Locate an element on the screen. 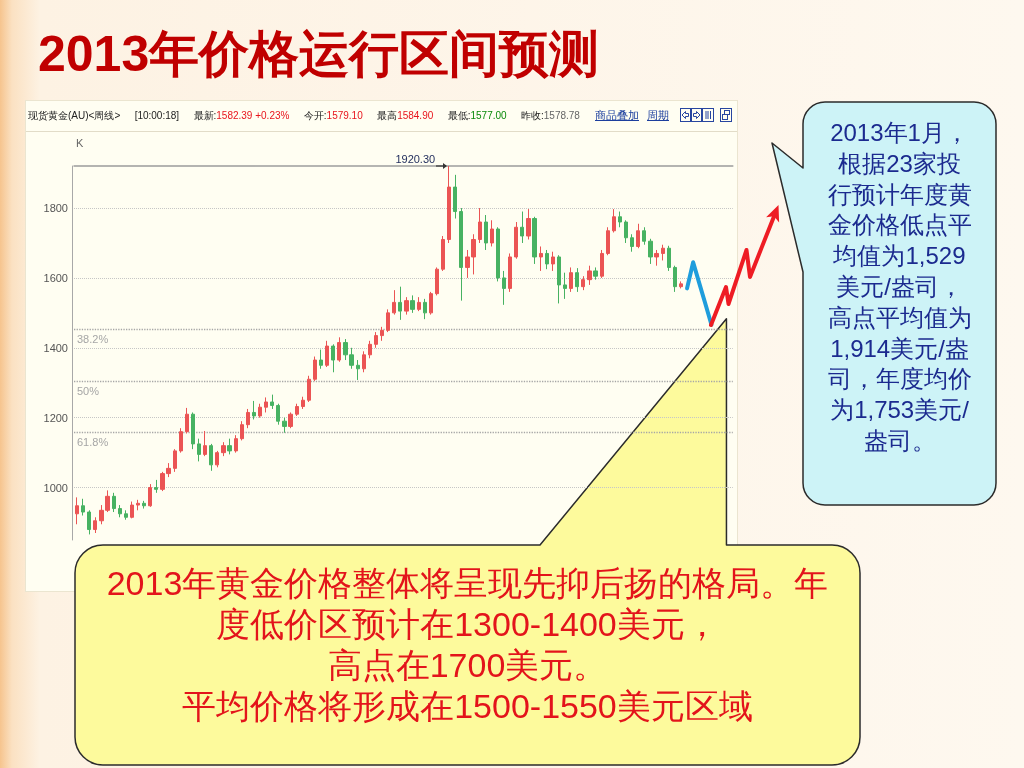 This screenshot has height=768, width=1024. y-tick-label: 1800 is located at coordinates (55, 208).